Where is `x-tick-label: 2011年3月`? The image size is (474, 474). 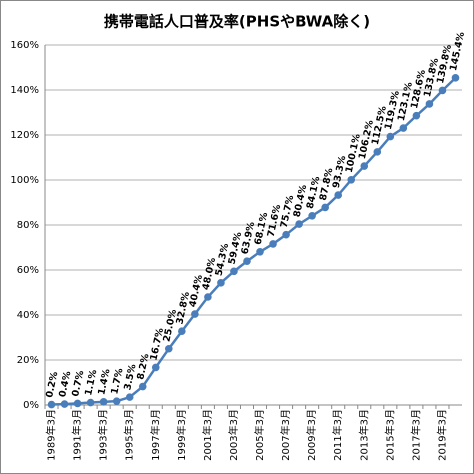 x-tick-label: 2011年3月 is located at coordinates (337, 435).